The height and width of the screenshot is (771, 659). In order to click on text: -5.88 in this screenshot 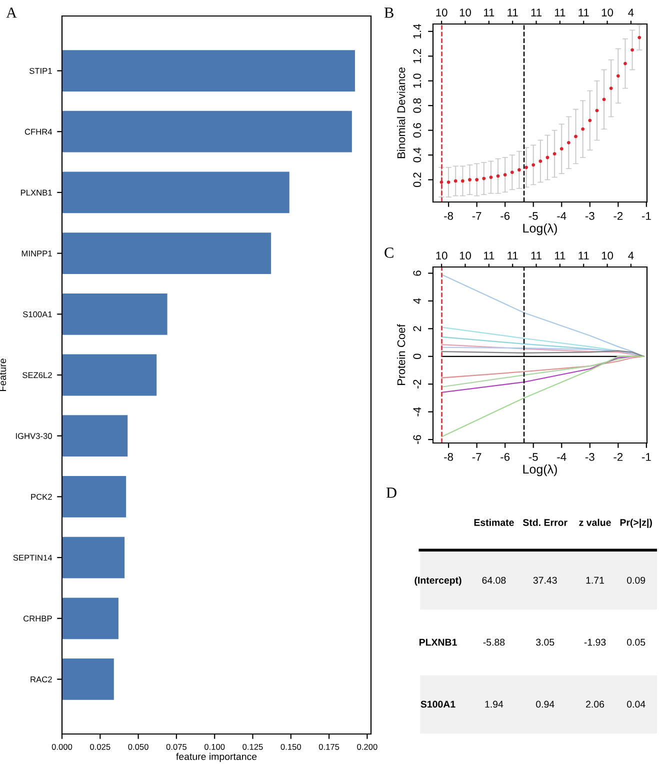, I will do `click(494, 642)`.